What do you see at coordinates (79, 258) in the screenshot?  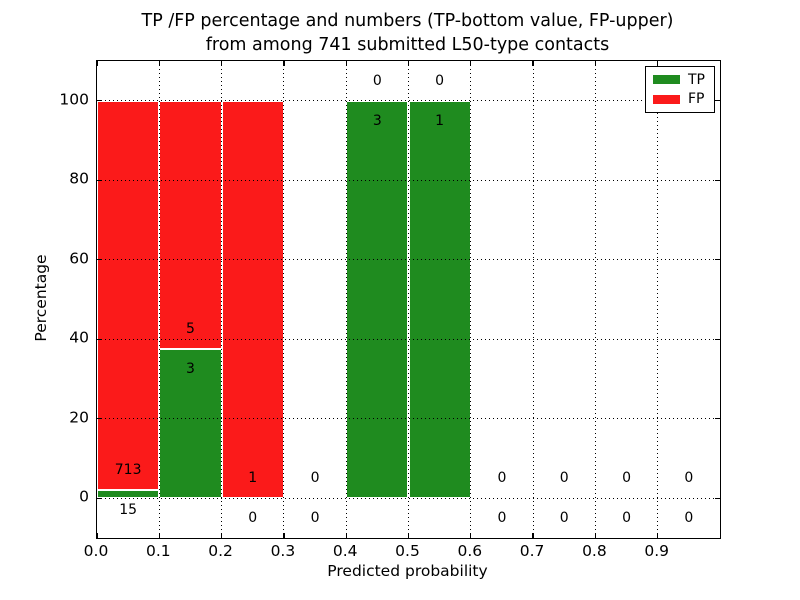 I see `y-tick-label-60: 60` at bounding box center [79, 258].